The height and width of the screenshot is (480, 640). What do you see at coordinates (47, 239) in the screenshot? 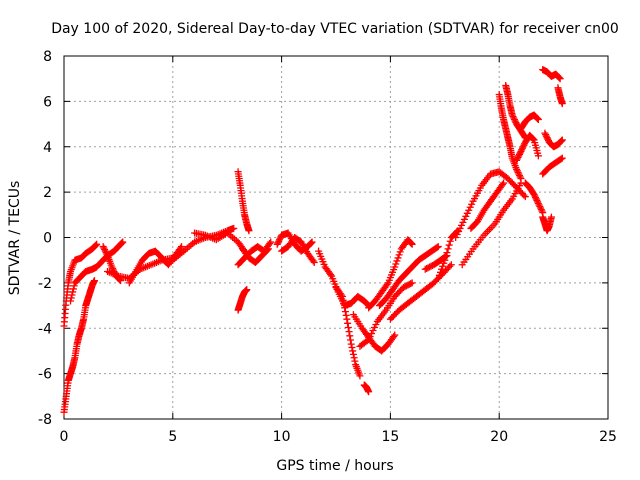
I see `y-tick-label: 0` at bounding box center [47, 239].